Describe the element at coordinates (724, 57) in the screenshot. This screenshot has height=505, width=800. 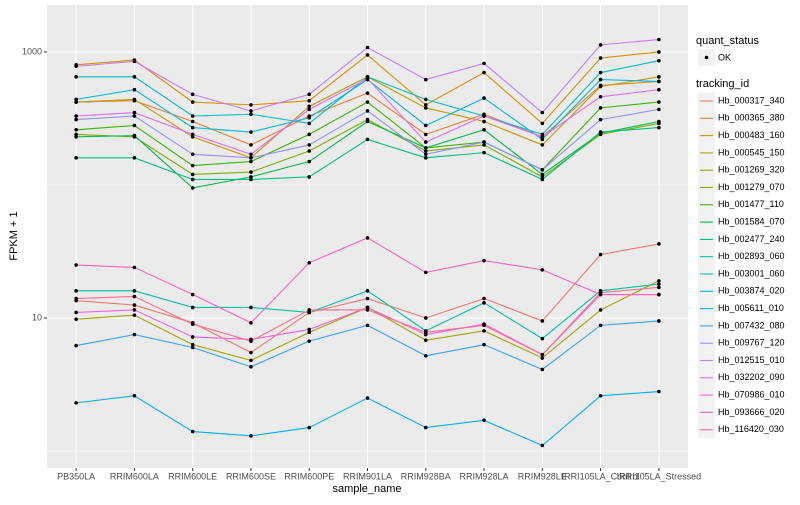
I see `legend-label: OK` at that location.